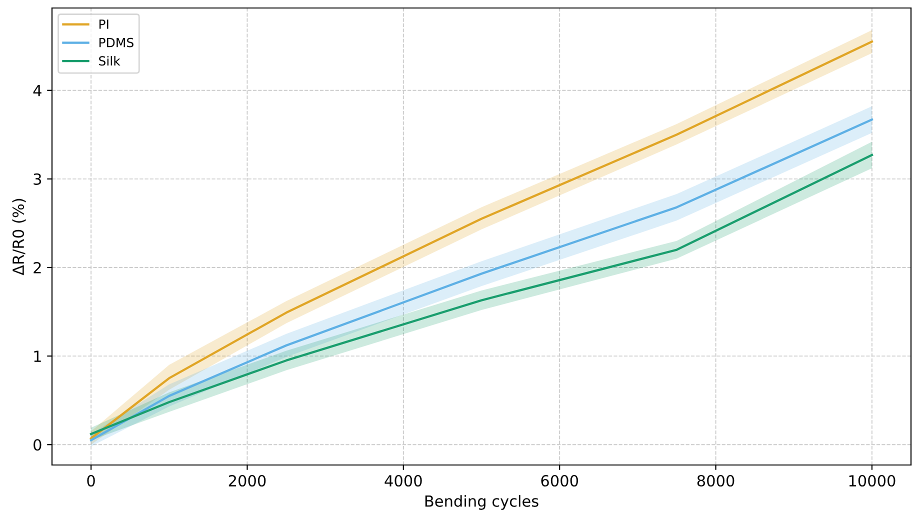 This screenshot has width=922, height=517. I want to click on legend-label: Silk, so click(109, 61).